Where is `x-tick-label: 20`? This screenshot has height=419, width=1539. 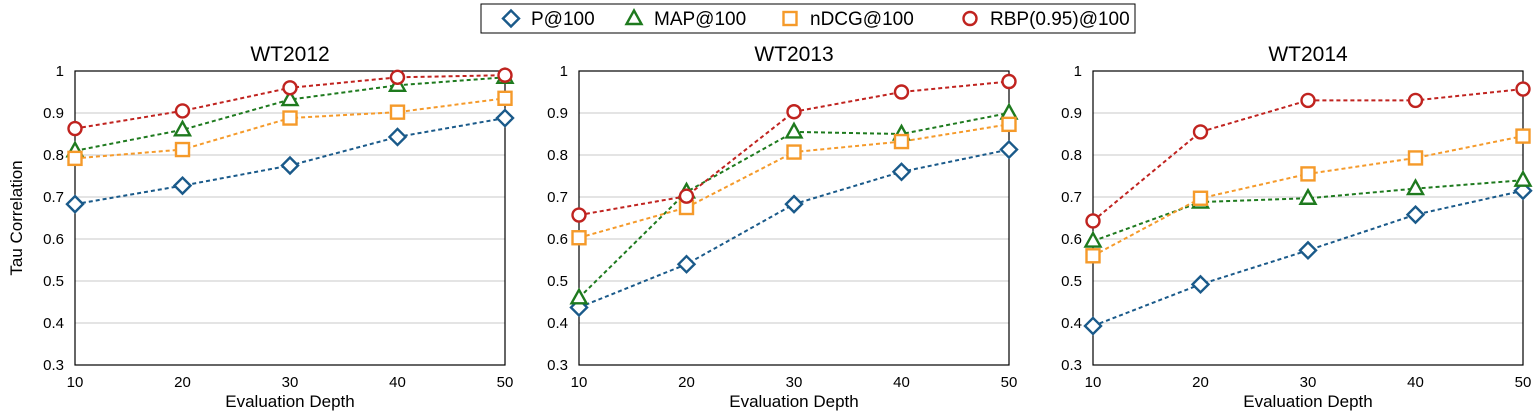 x-tick-label: 20 is located at coordinates (182, 382).